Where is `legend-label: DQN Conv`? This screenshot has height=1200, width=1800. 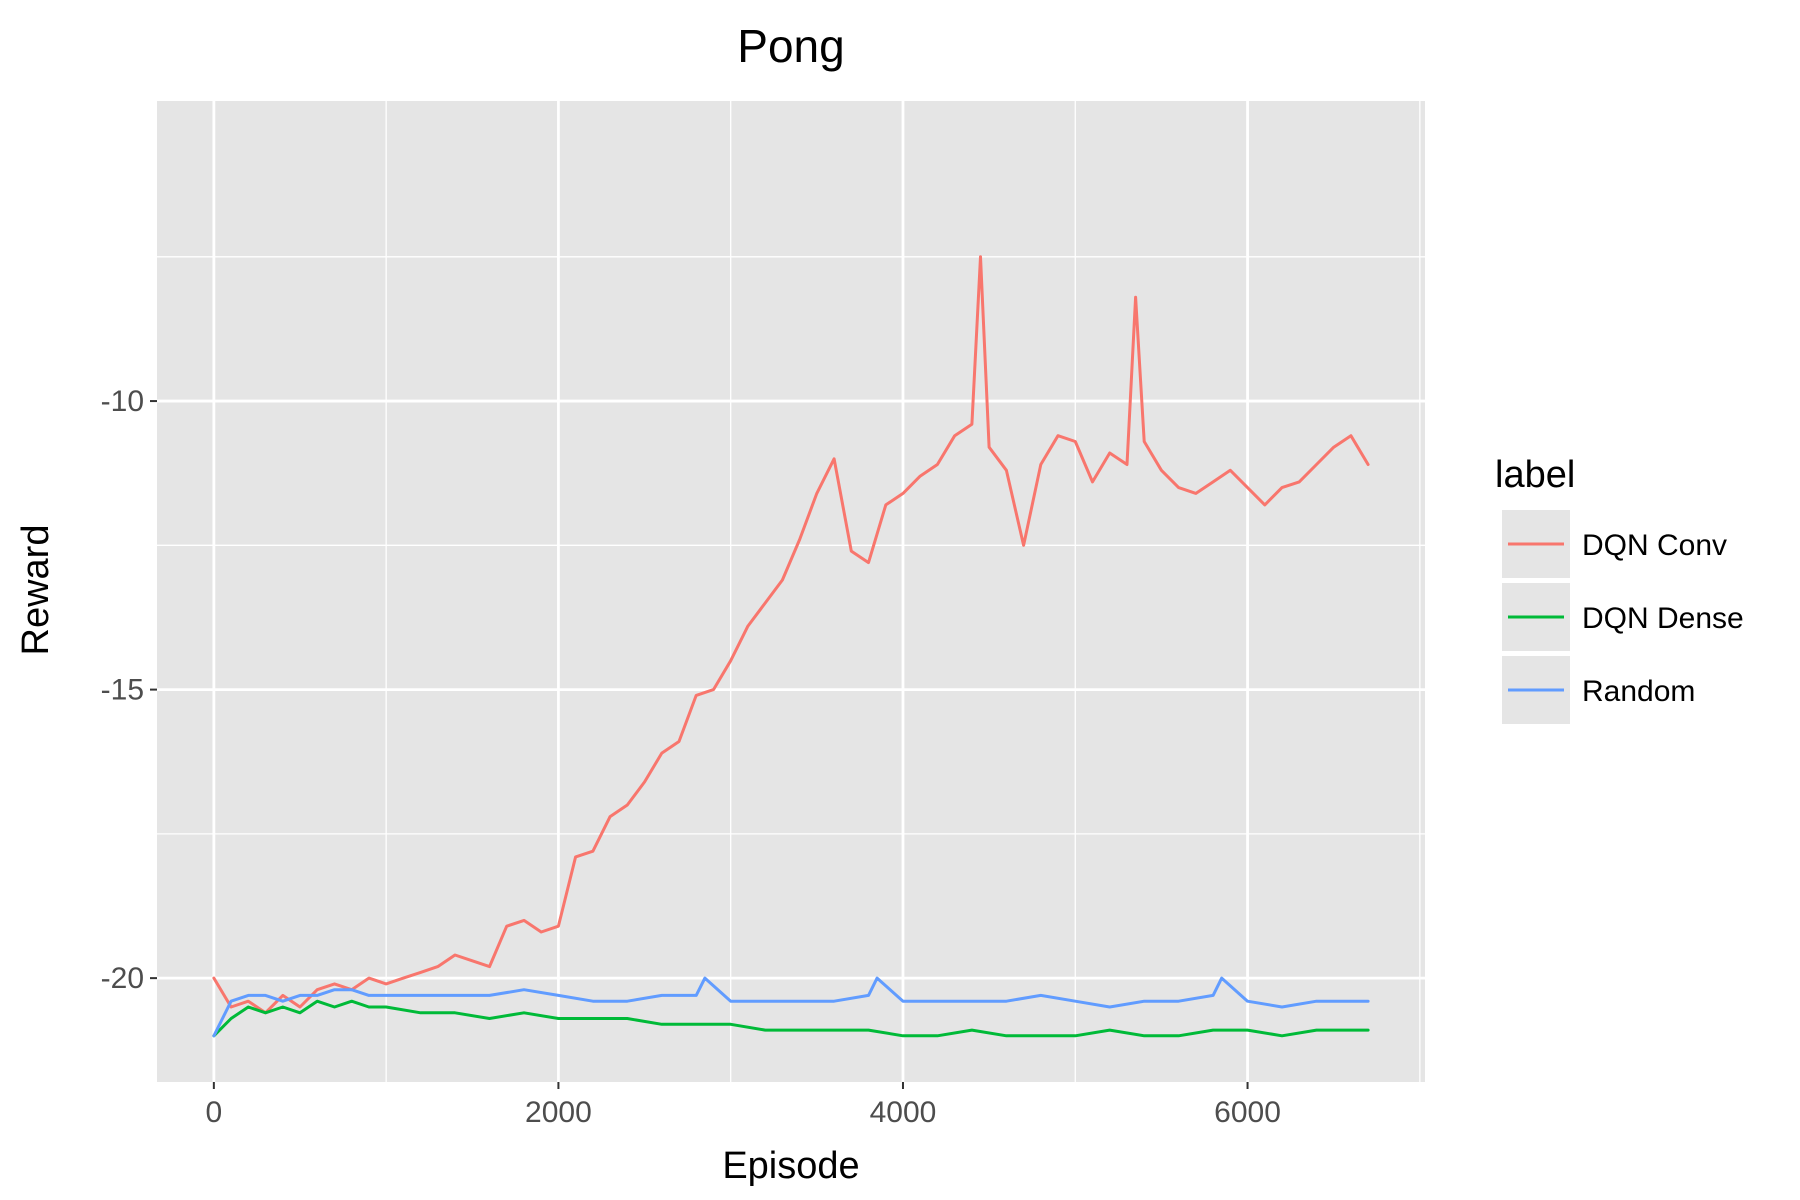
legend-label: DQN Conv is located at coordinates (1654, 545).